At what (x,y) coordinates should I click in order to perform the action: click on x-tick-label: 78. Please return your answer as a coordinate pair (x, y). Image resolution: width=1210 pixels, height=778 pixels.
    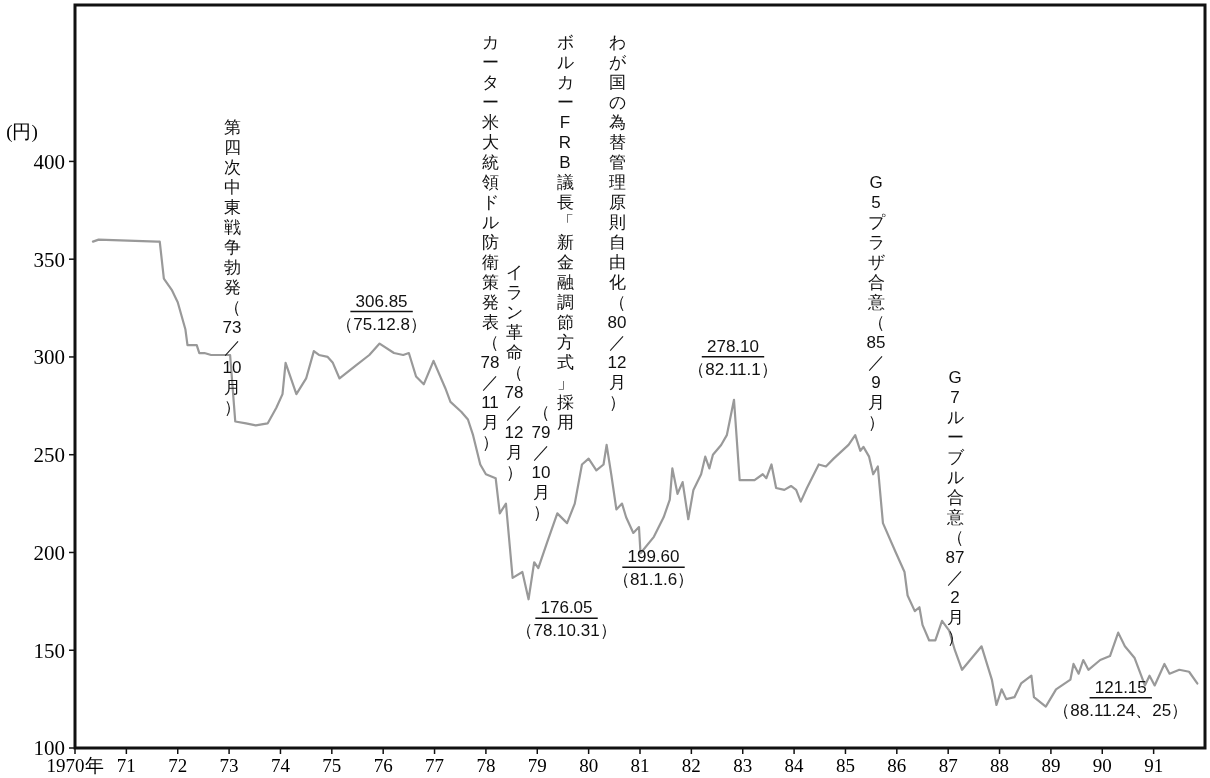
    Looking at the image, I should click on (486, 765).